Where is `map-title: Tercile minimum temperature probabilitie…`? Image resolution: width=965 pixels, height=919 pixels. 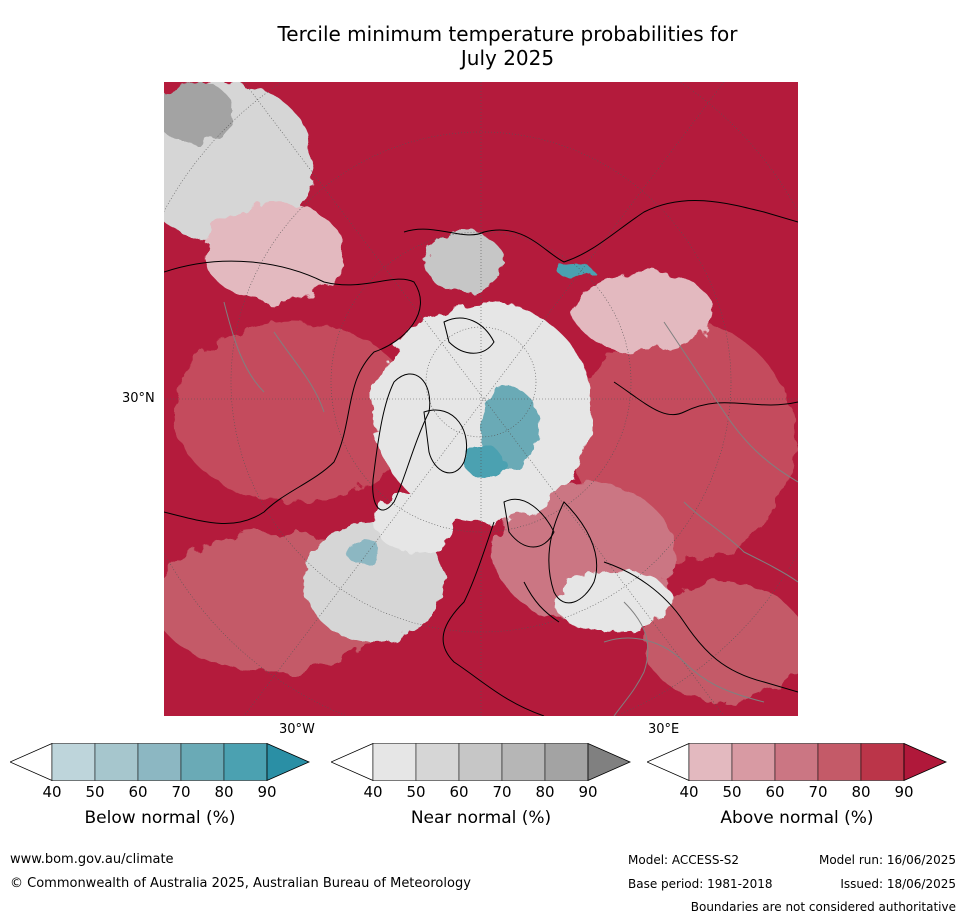
map-title: Tercile minimum temperature probabilitie… is located at coordinates (482, 46).